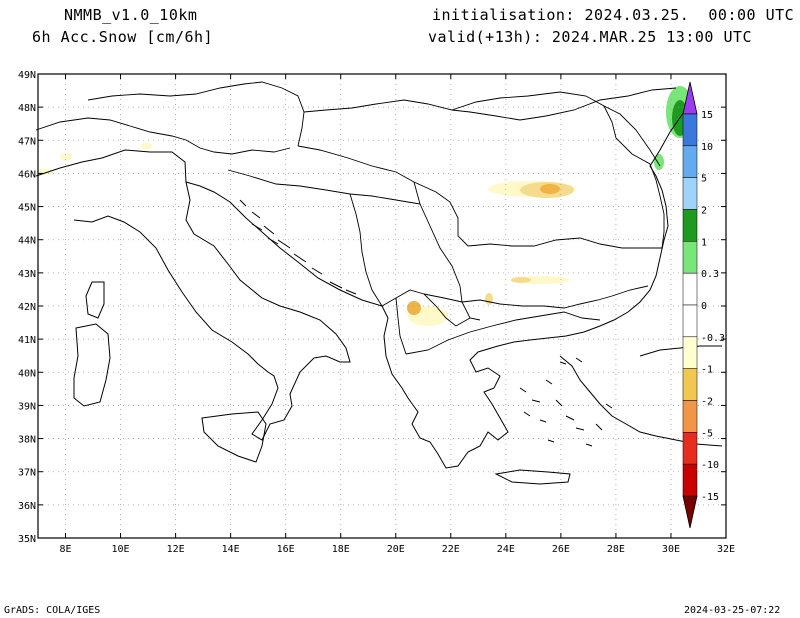 This screenshot has height=618, width=800. Describe the element at coordinates (732, 610) in the screenshot. I see `footer-timestamp: 2024-03-25-07:22` at that location.